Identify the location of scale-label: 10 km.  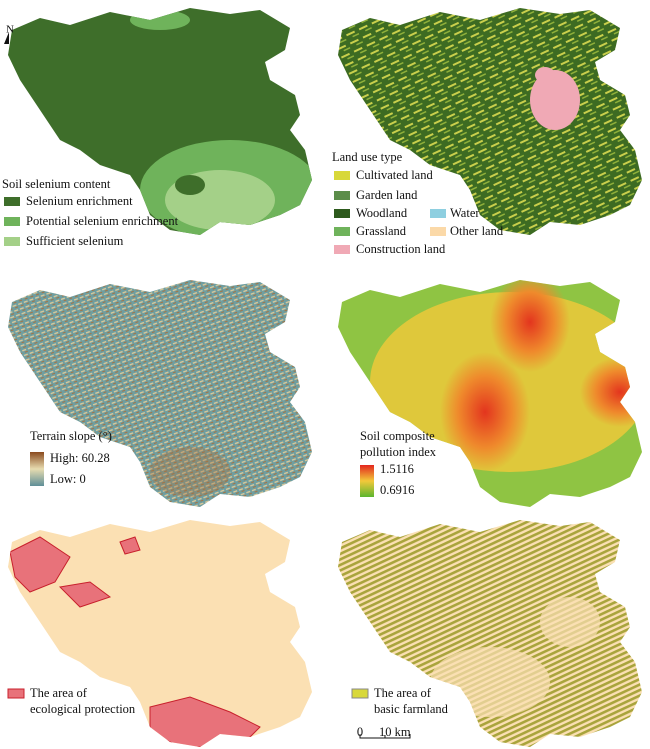
(395, 732).